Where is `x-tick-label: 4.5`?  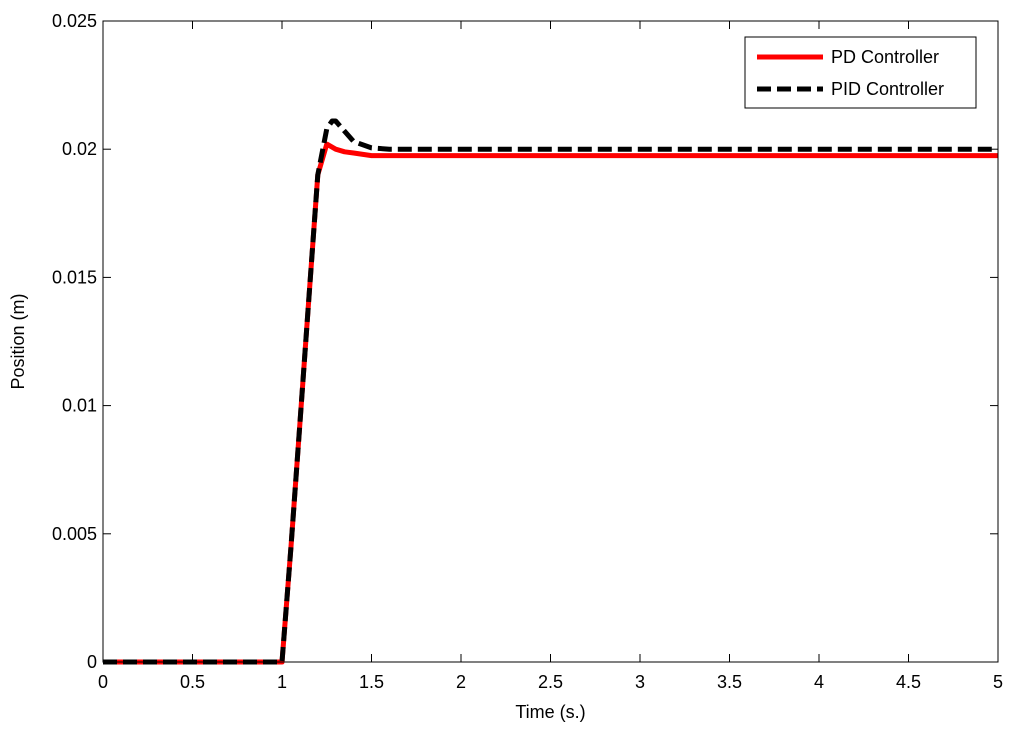 x-tick-label: 4.5 is located at coordinates (908, 682).